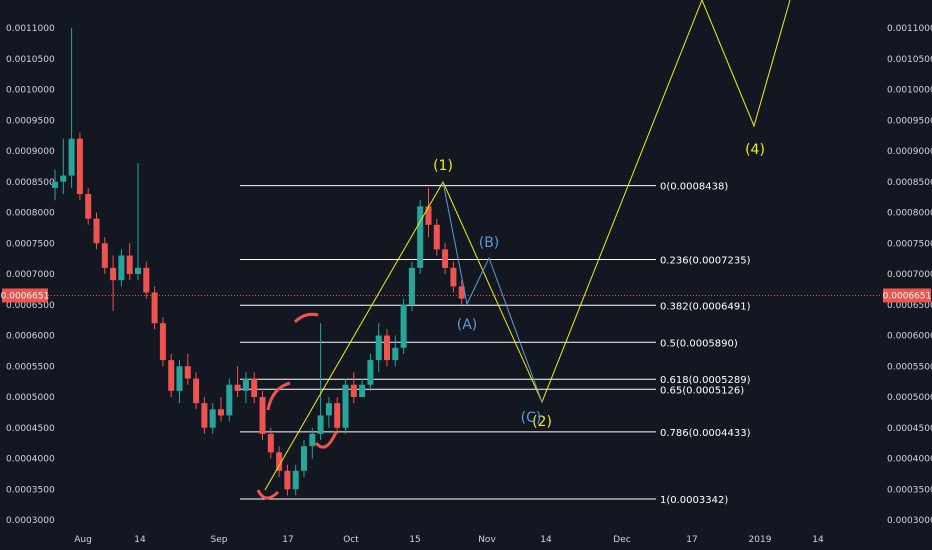  What do you see at coordinates (909, 429) in the screenshot?
I see `y-tick-right: 0.0004500` at bounding box center [909, 429].